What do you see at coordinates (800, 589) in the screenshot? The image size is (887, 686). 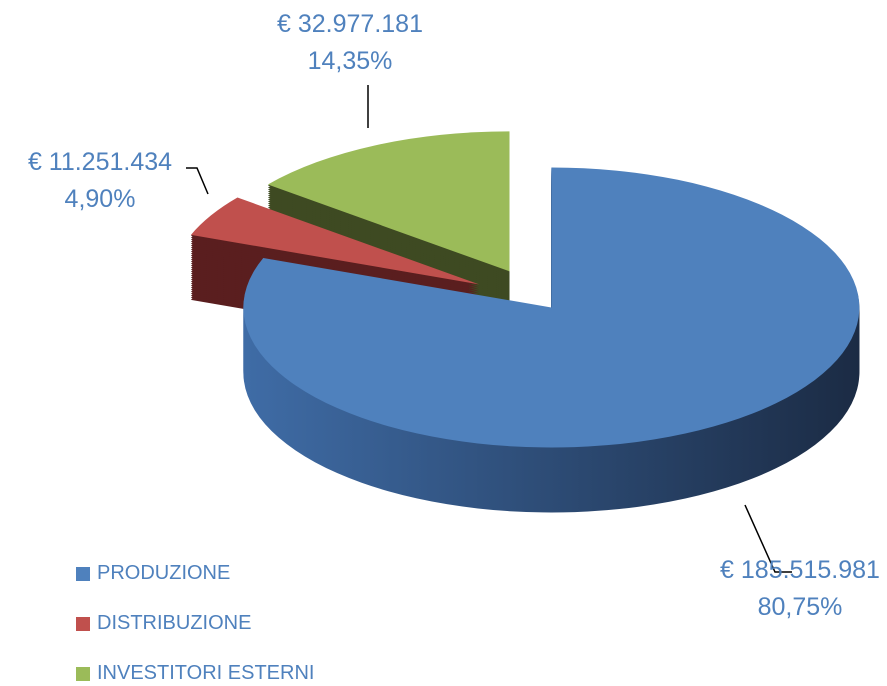 I see `data-label: € 185.515.981 80,75%` at bounding box center [800, 589].